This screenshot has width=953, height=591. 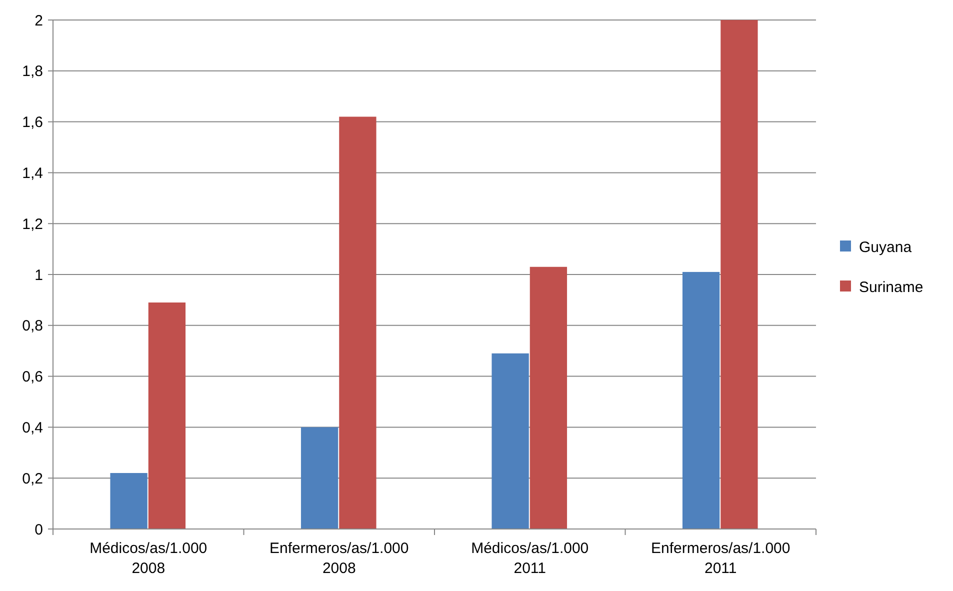 I want to click on y-tick-label: 1,4, so click(x=32, y=173).